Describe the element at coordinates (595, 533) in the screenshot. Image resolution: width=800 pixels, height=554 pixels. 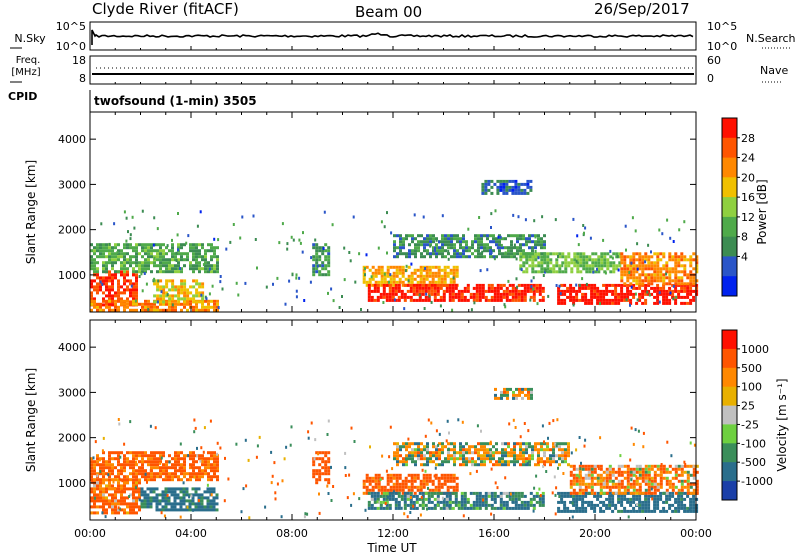
I see `xtick-label: 20:00` at that location.